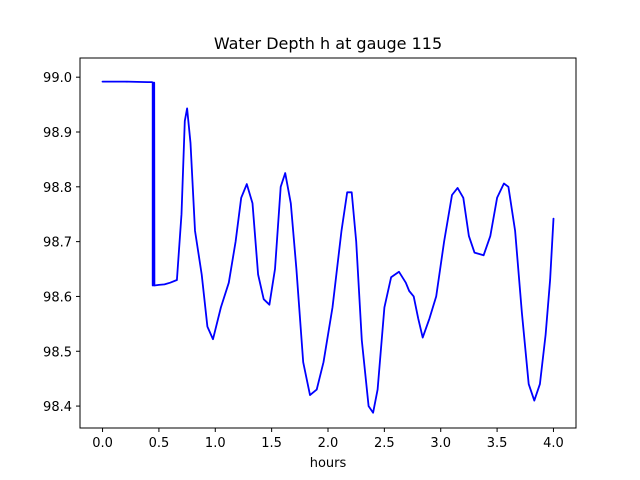 Image resolution: width=640 pixels, height=480 pixels. What do you see at coordinates (159, 443) in the screenshot?
I see `x-tick-label: 0.5` at bounding box center [159, 443].